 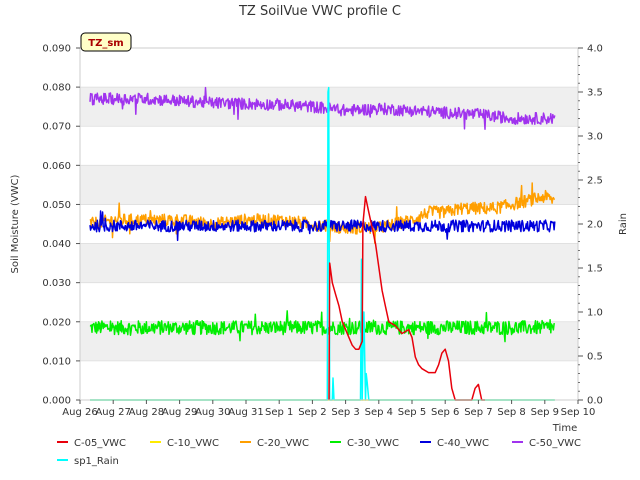 I want to click on station-badge: TZ_sm, so click(x=106, y=42).